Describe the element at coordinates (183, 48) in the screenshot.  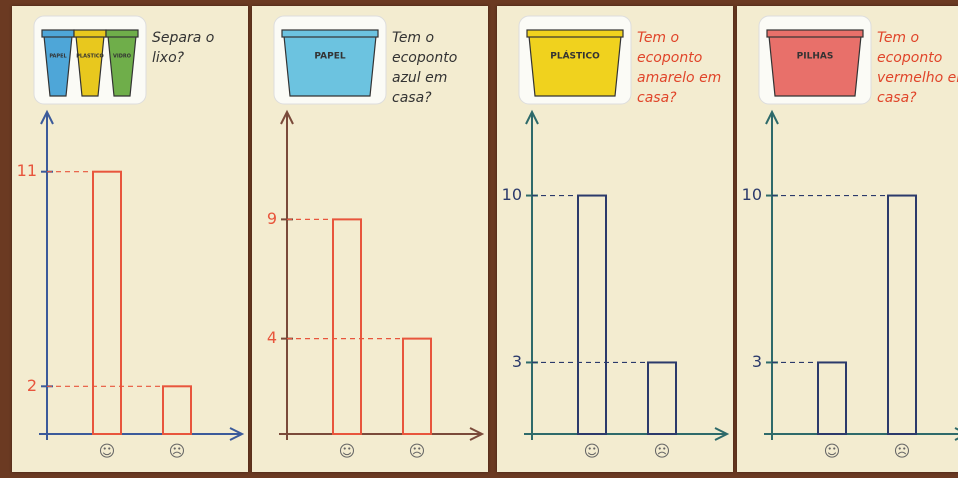
I see `chart-title: Separa o lixo?` at that location.